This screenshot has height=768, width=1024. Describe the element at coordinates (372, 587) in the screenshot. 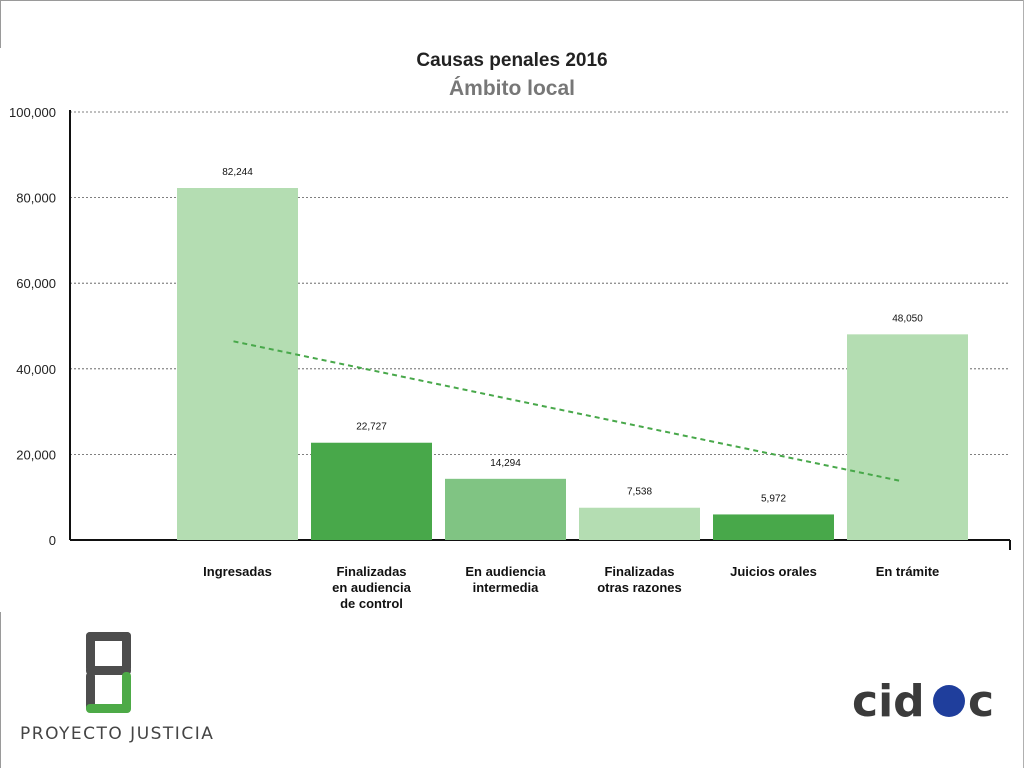

I see `x-tick-label: Finalizadas en audiencia de control` at that location.